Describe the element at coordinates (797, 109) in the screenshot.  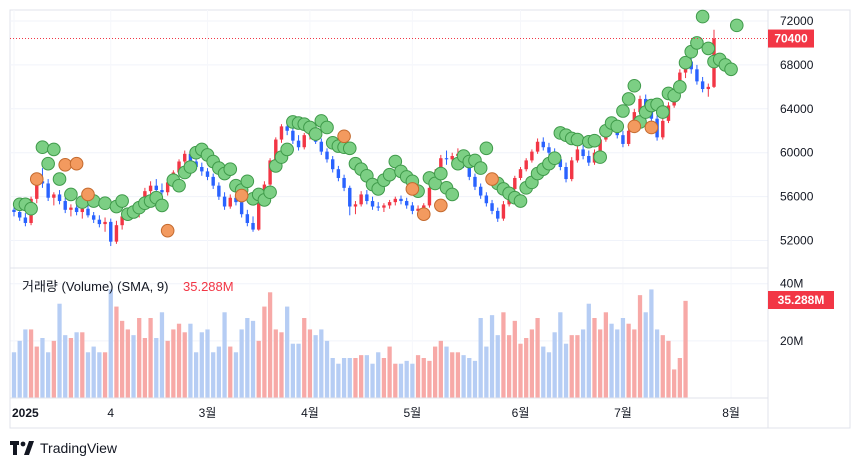
I see `price-tick-label: 64000` at that location.